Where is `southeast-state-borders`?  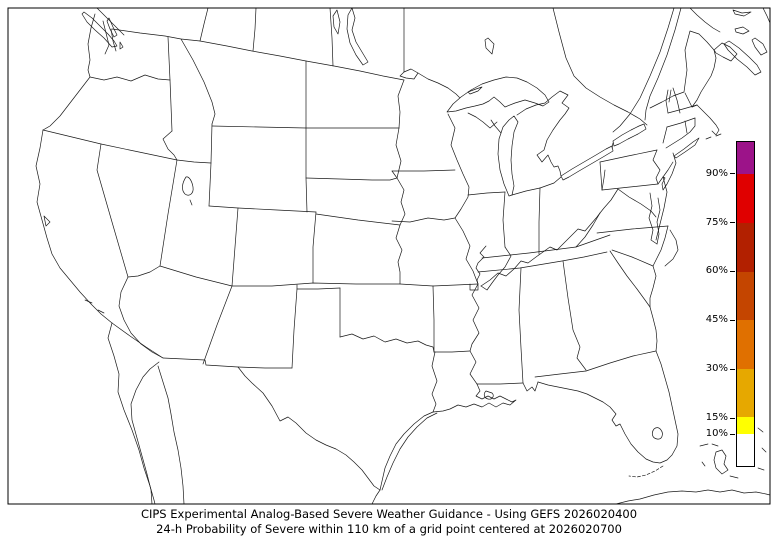 southeast-state-borders is located at coordinates (555, 312).